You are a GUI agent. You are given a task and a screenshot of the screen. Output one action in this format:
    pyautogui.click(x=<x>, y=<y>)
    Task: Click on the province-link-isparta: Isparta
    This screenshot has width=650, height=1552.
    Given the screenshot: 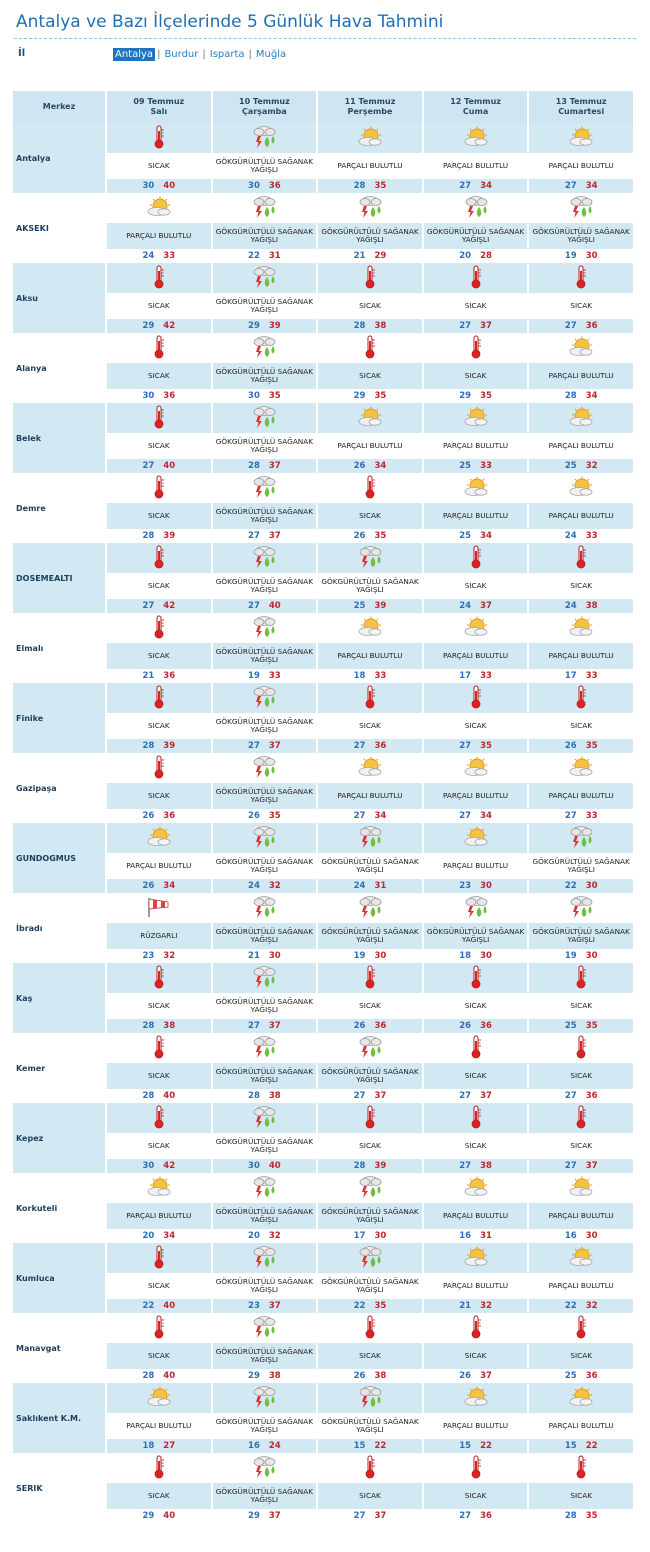 What is the action you would take?
    pyautogui.click(x=227, y=54)
    